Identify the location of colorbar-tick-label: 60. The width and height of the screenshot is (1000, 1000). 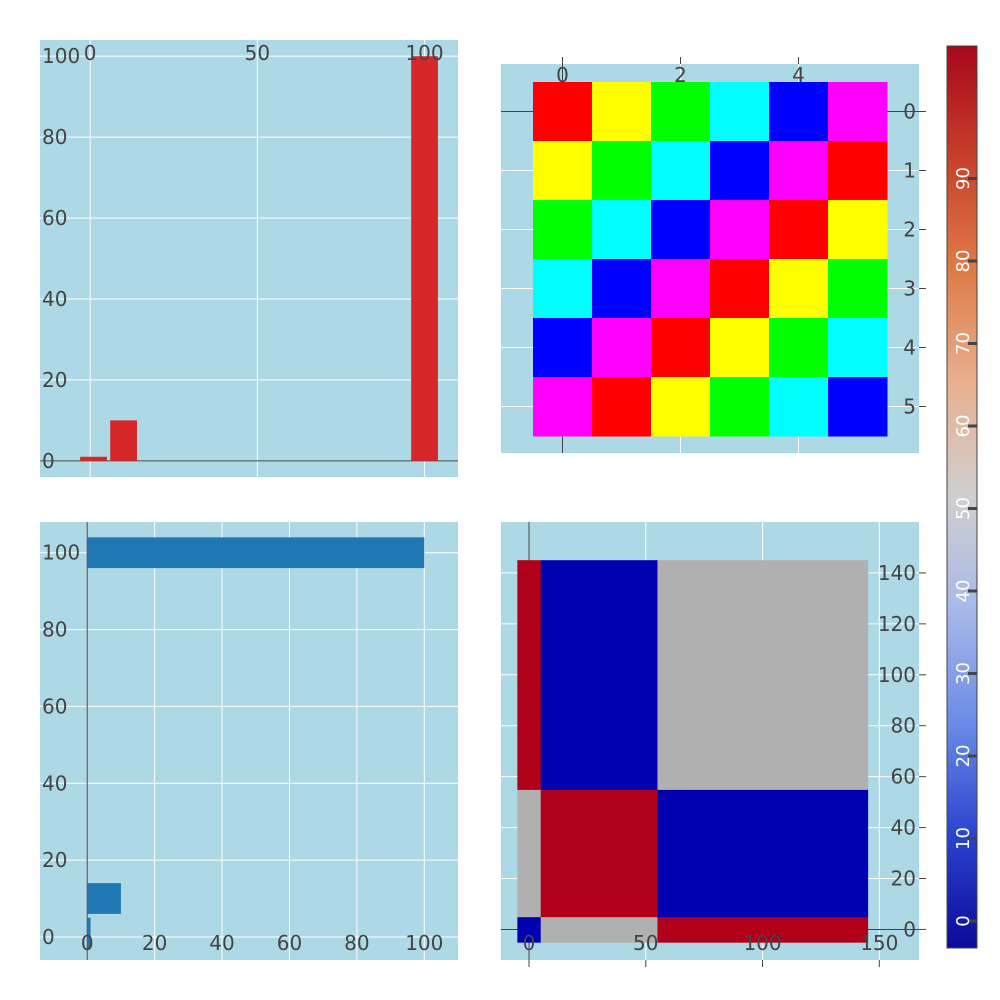
(963, 426).